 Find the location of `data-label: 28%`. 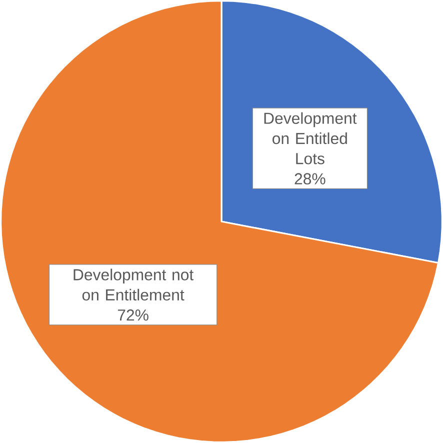

data-label: 28% is located at coordinates (310, 178).